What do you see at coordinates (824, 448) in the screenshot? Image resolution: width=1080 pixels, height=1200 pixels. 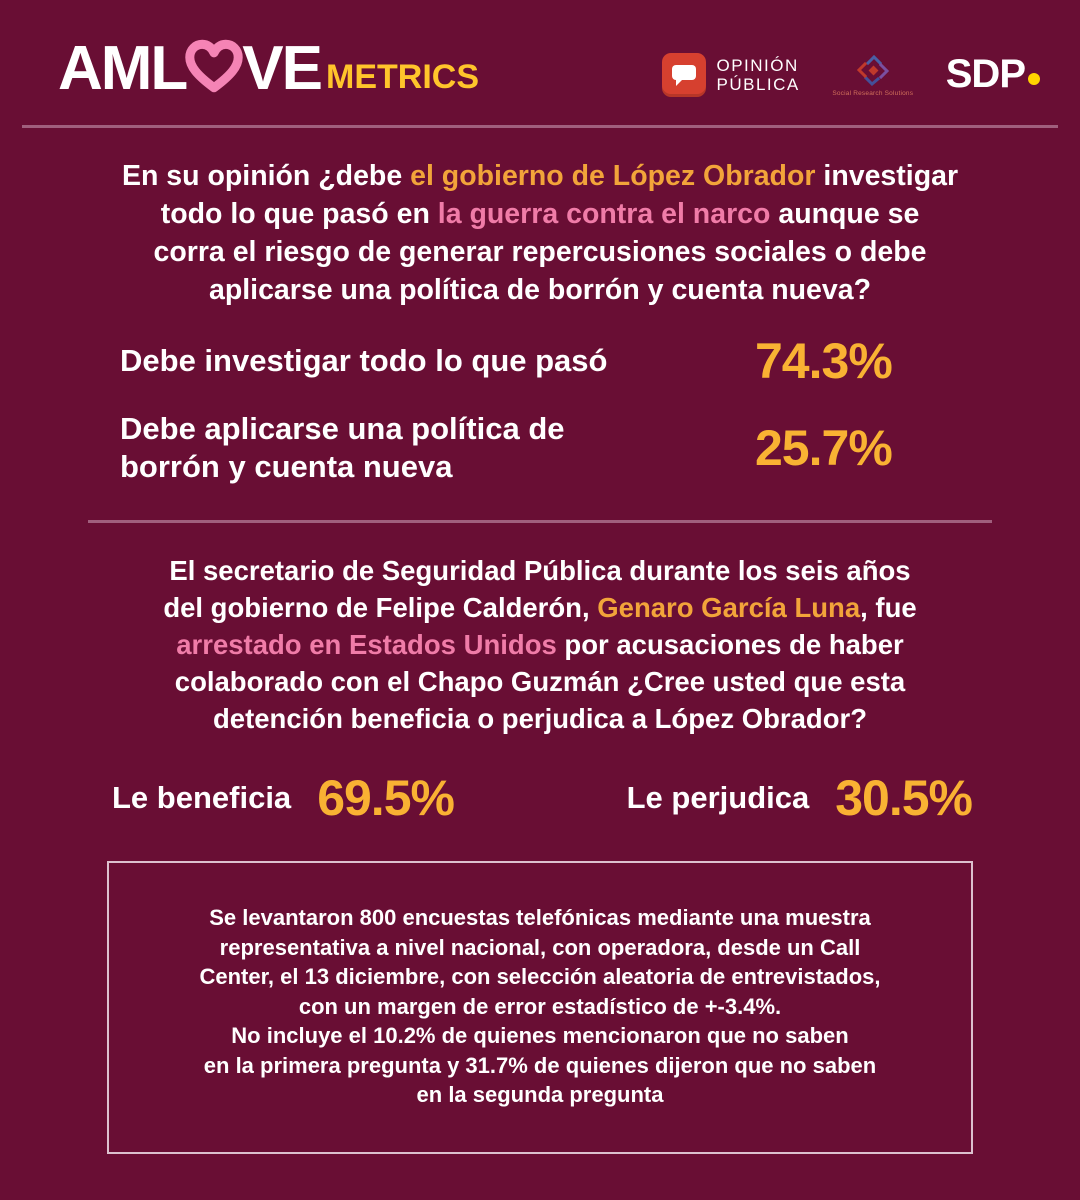 I see `answer-value: 25.7%` at bounding box center [824, 448].